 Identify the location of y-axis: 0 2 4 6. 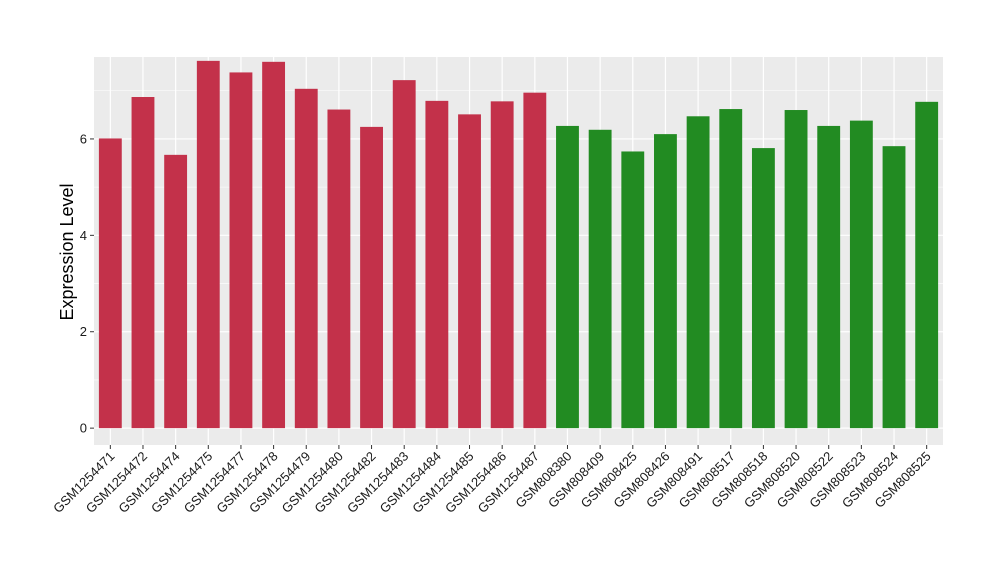
(87, 283).